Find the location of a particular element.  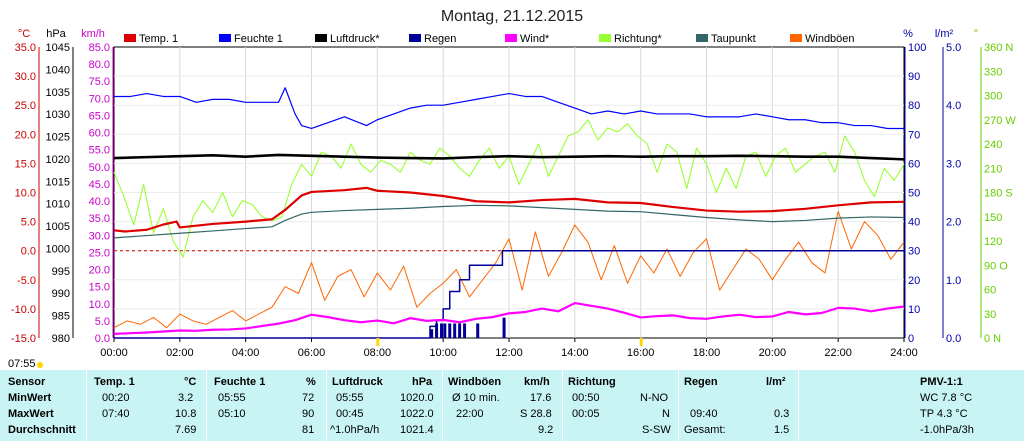

axis-tick-label: 30.0 is located at coordinates (99, 236).